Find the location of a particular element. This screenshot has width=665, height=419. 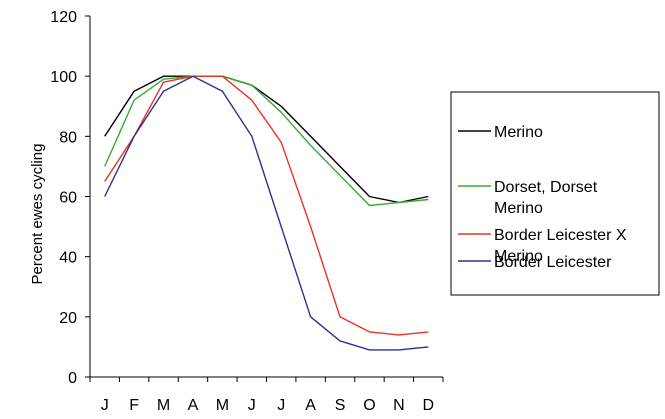

x-tick-label: O is located at coordinates (369, 405).